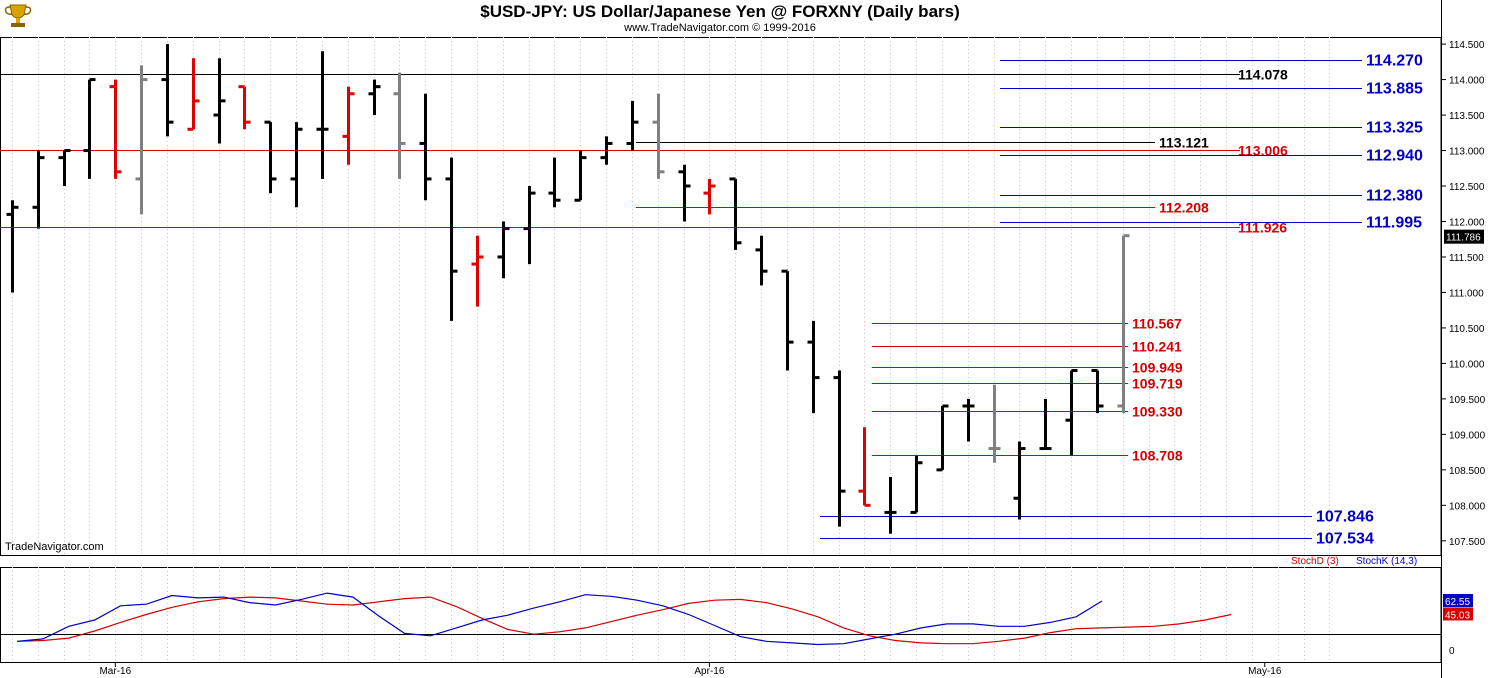 Image resolution: width=1492 pixels, height=678 pixels. What do you see at coordinates (1157, 384) in the screenshot?
I see `level-label: 109.719` at bounding box center [1157, 384].